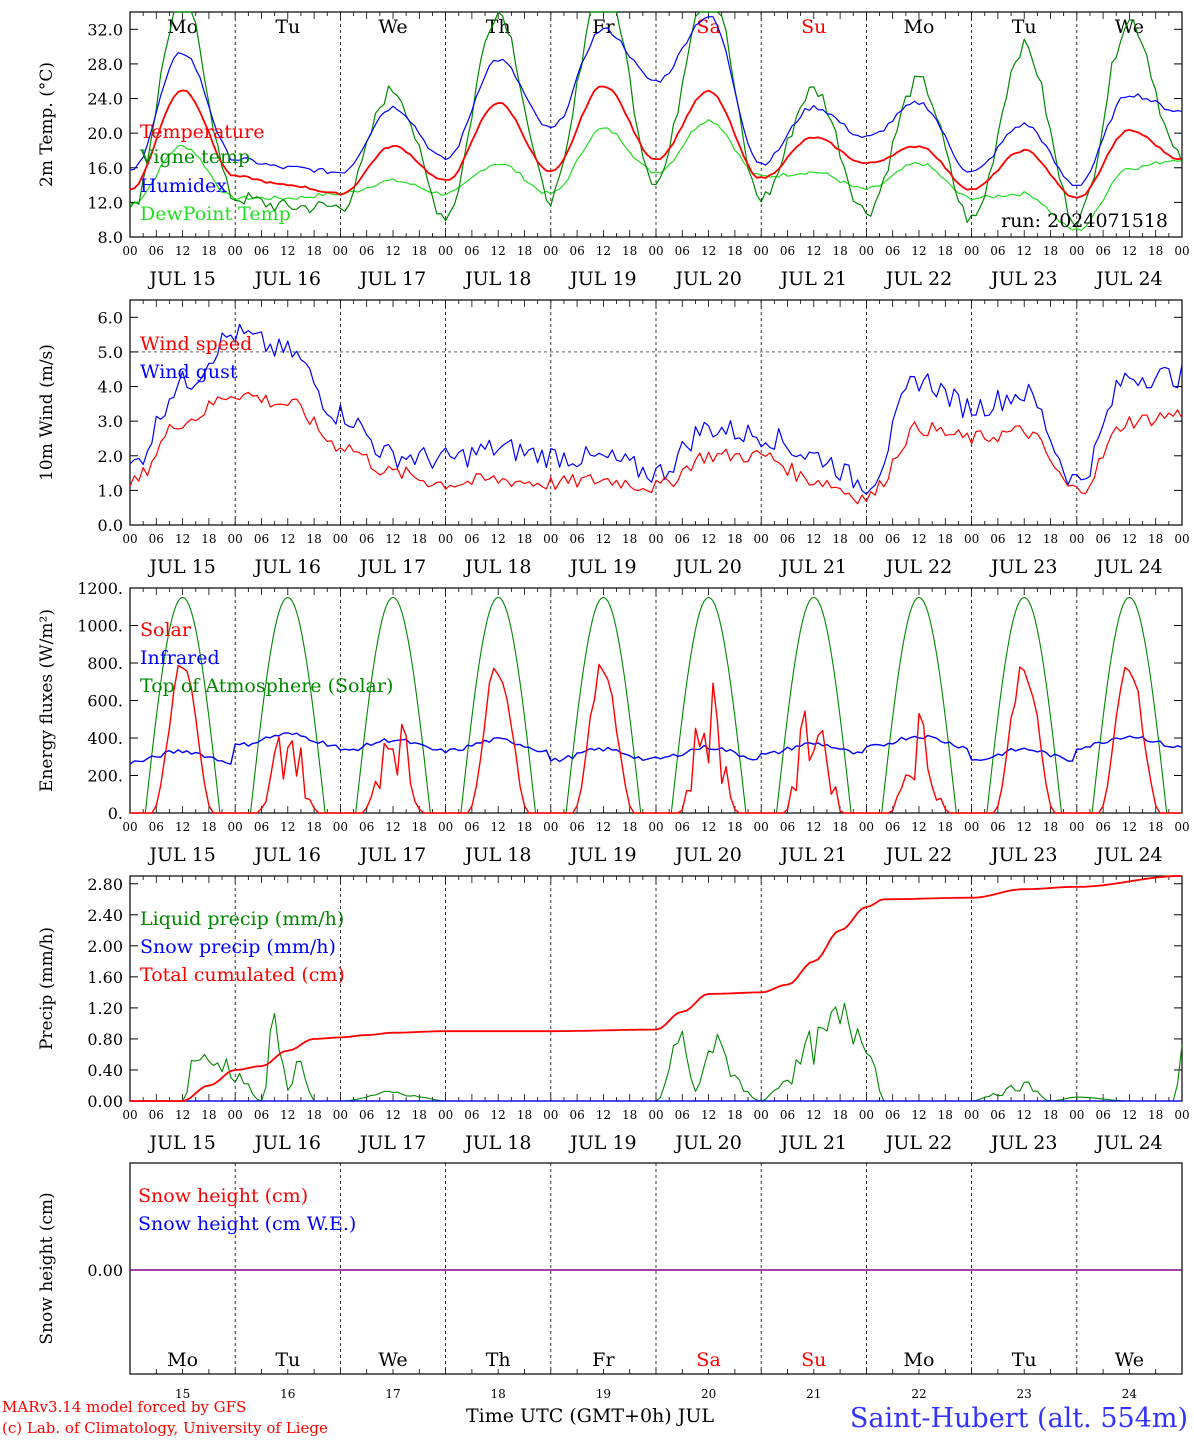 Image resolution: width=1194 pixels, height=1440 pixels. I want to click on y-axis-label: Snow height (cm), so click(47, 1268).